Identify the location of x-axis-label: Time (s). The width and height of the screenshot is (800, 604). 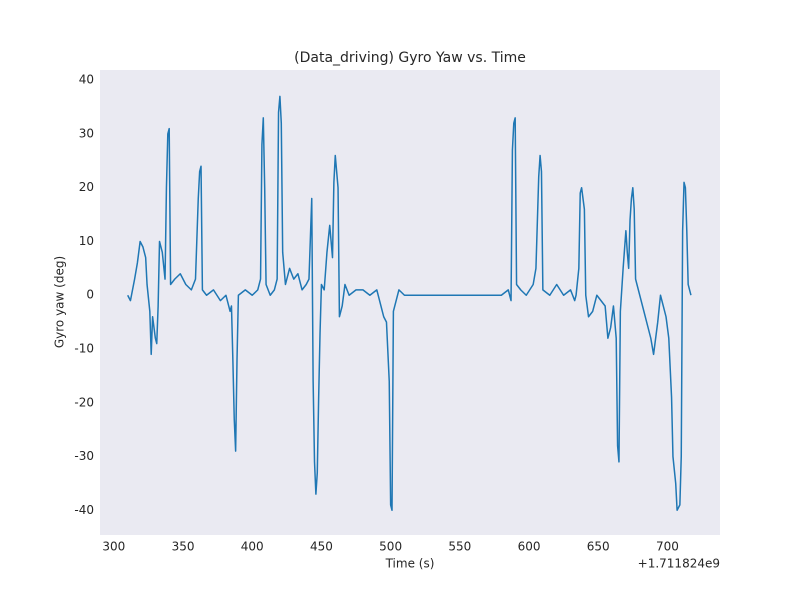
(410, 564).